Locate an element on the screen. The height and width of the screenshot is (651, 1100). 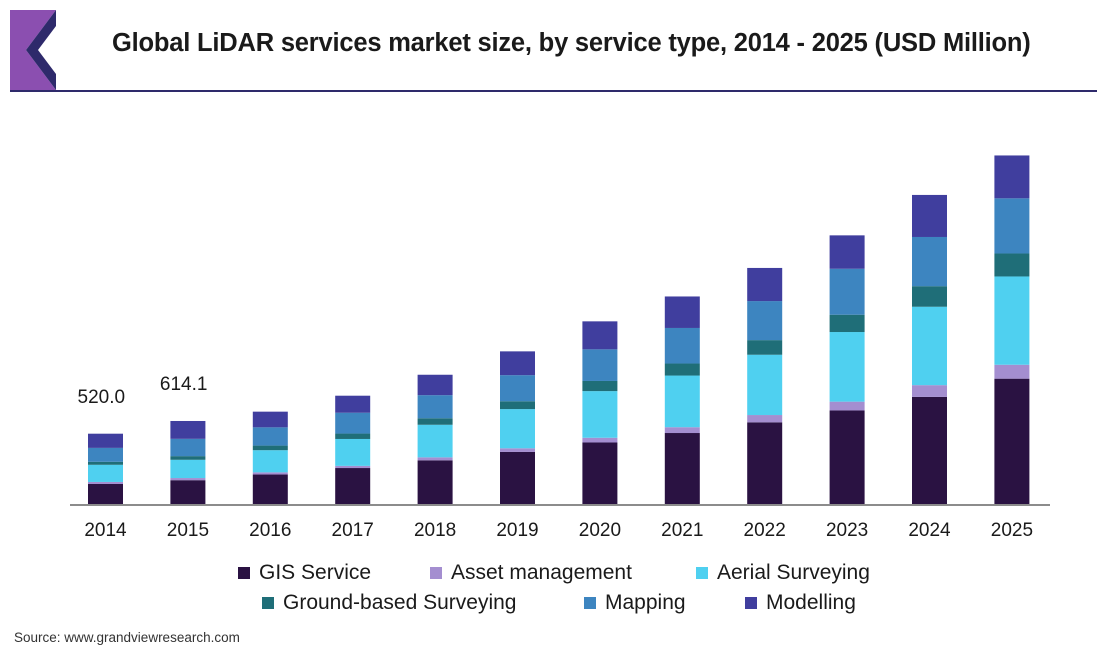
bar-segment-2020-asset-management is located at coordinates (600, 440).